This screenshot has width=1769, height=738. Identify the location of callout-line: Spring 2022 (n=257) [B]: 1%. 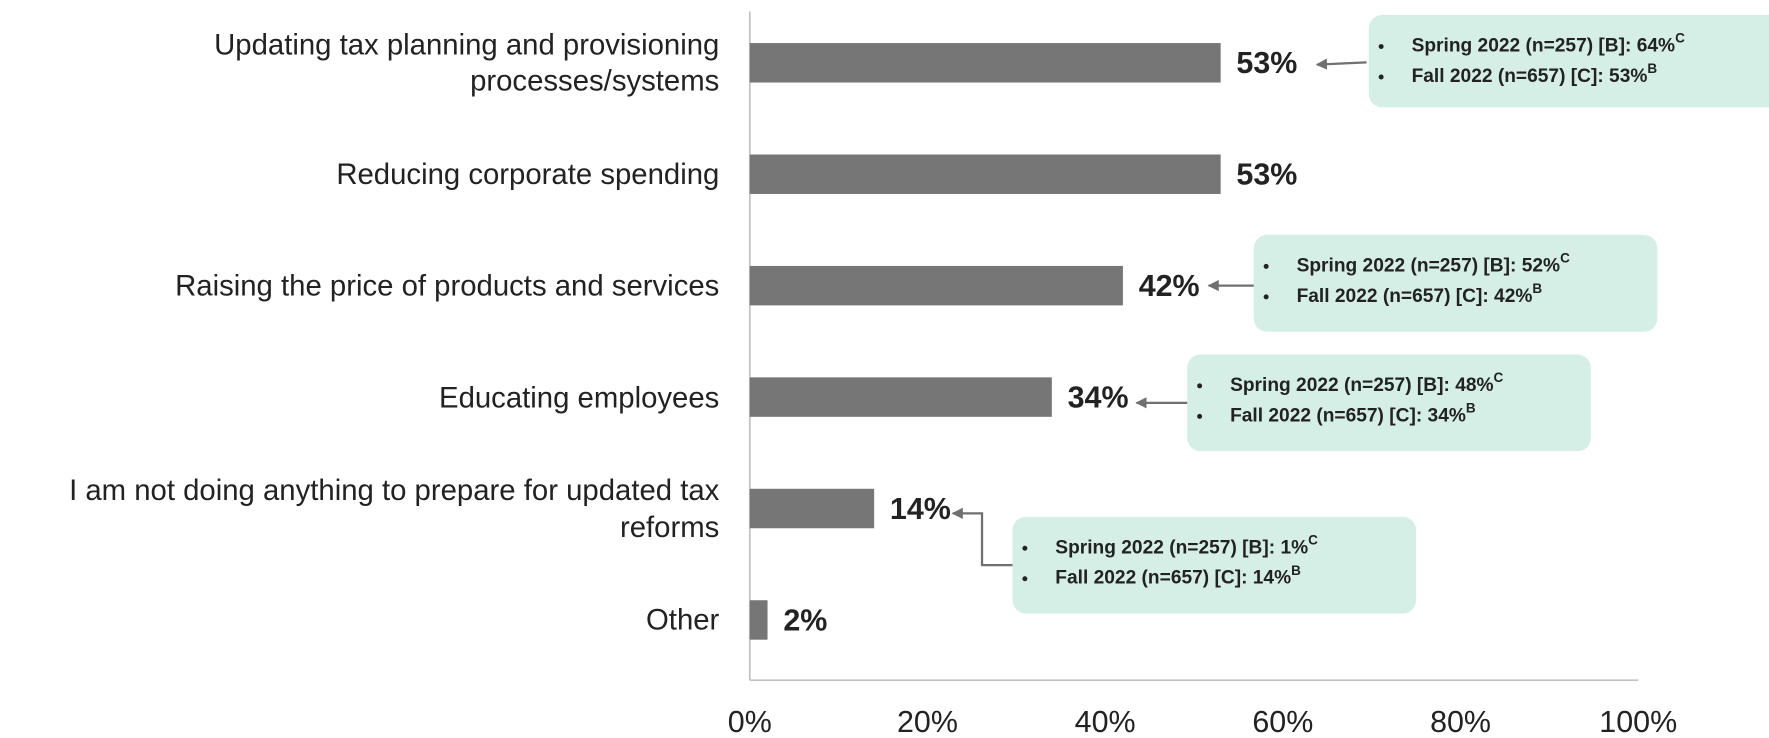
(1181, 547).